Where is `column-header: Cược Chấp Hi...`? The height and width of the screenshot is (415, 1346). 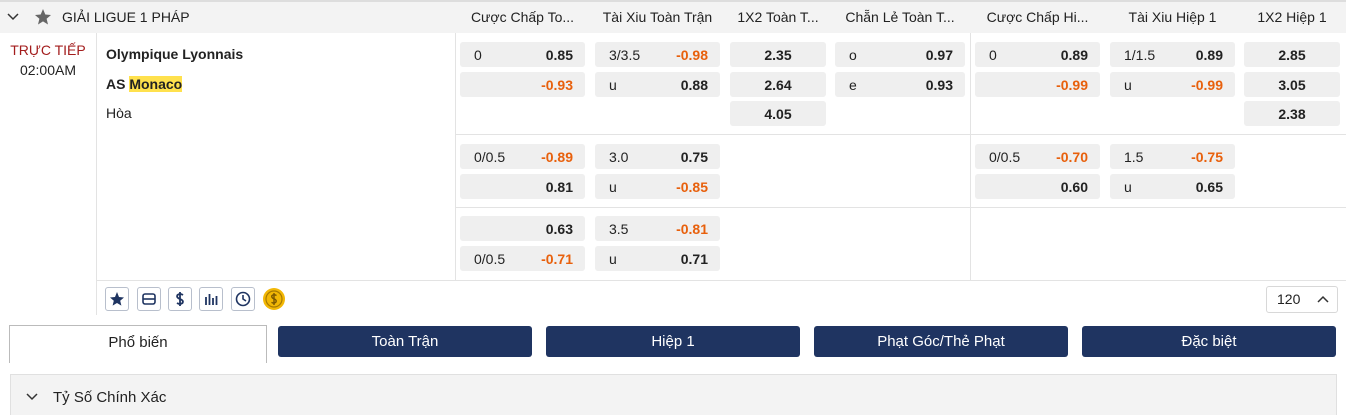 column-header: Cược Chấp Hi... is located at coordinates (1037, 17).